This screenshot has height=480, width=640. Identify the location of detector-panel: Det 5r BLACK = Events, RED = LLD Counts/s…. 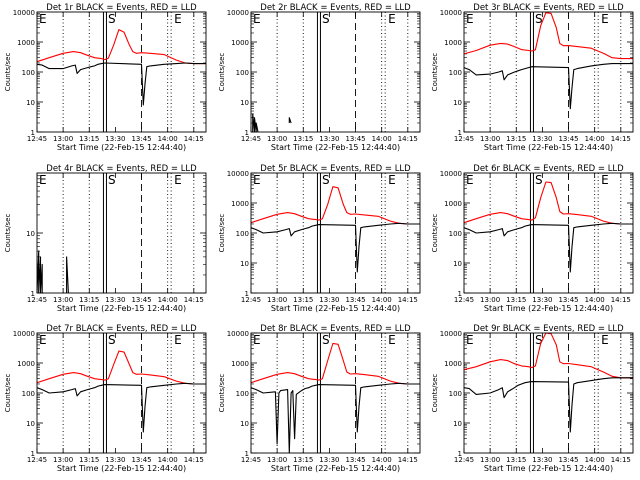
(319, 238).